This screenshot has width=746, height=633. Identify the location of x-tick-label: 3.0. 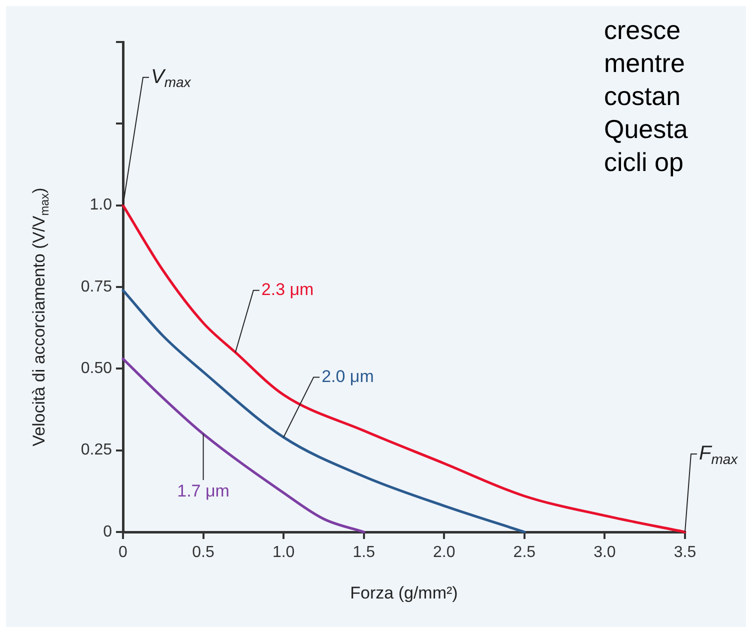
(605, 553).